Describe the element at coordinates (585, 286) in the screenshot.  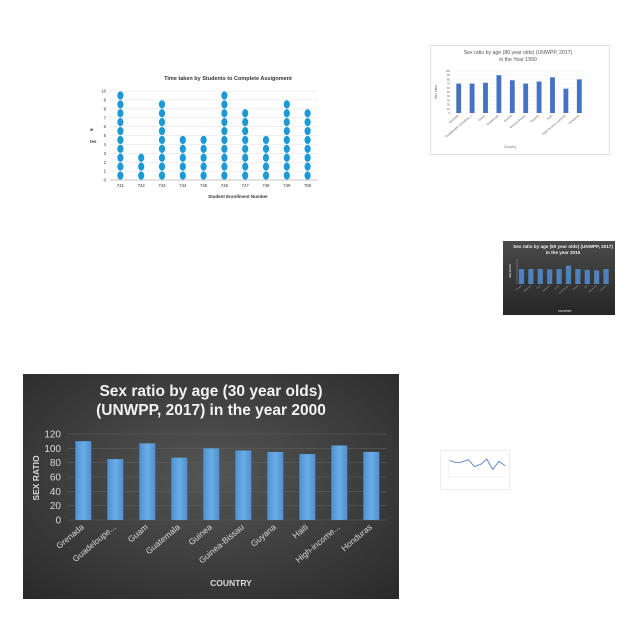
I see `chart-2015-x-tick-label: Haiti` at that location.